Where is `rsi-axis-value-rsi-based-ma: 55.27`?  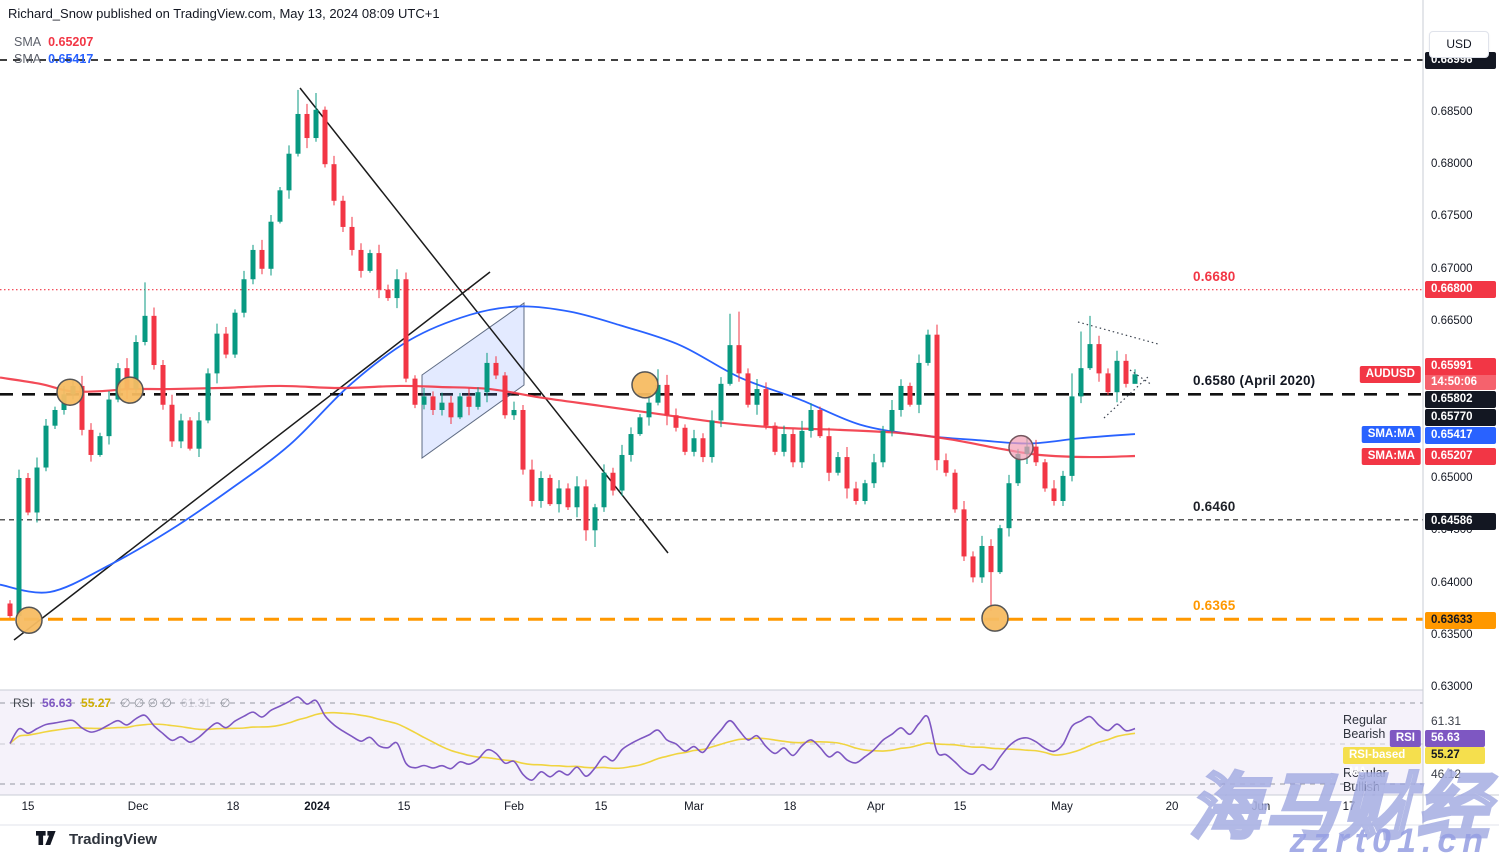
rsi-axis-value-rsi-based-ma: 55.27 is located at coordinates (1455, 756).